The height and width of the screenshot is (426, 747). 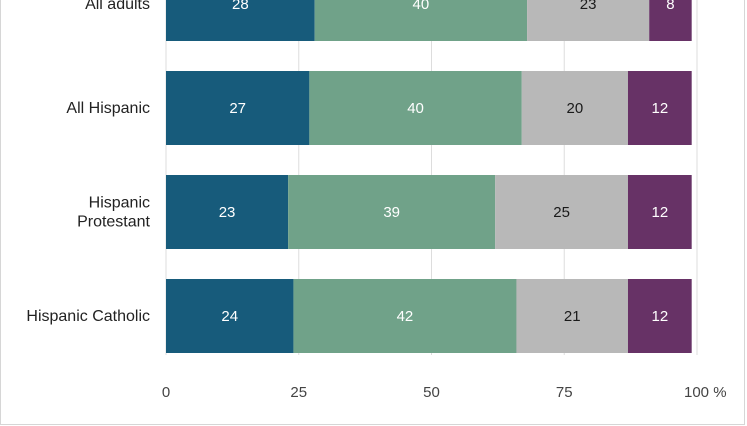 I want to click on data-label-2-0: 23, so click(x=227, y=212).